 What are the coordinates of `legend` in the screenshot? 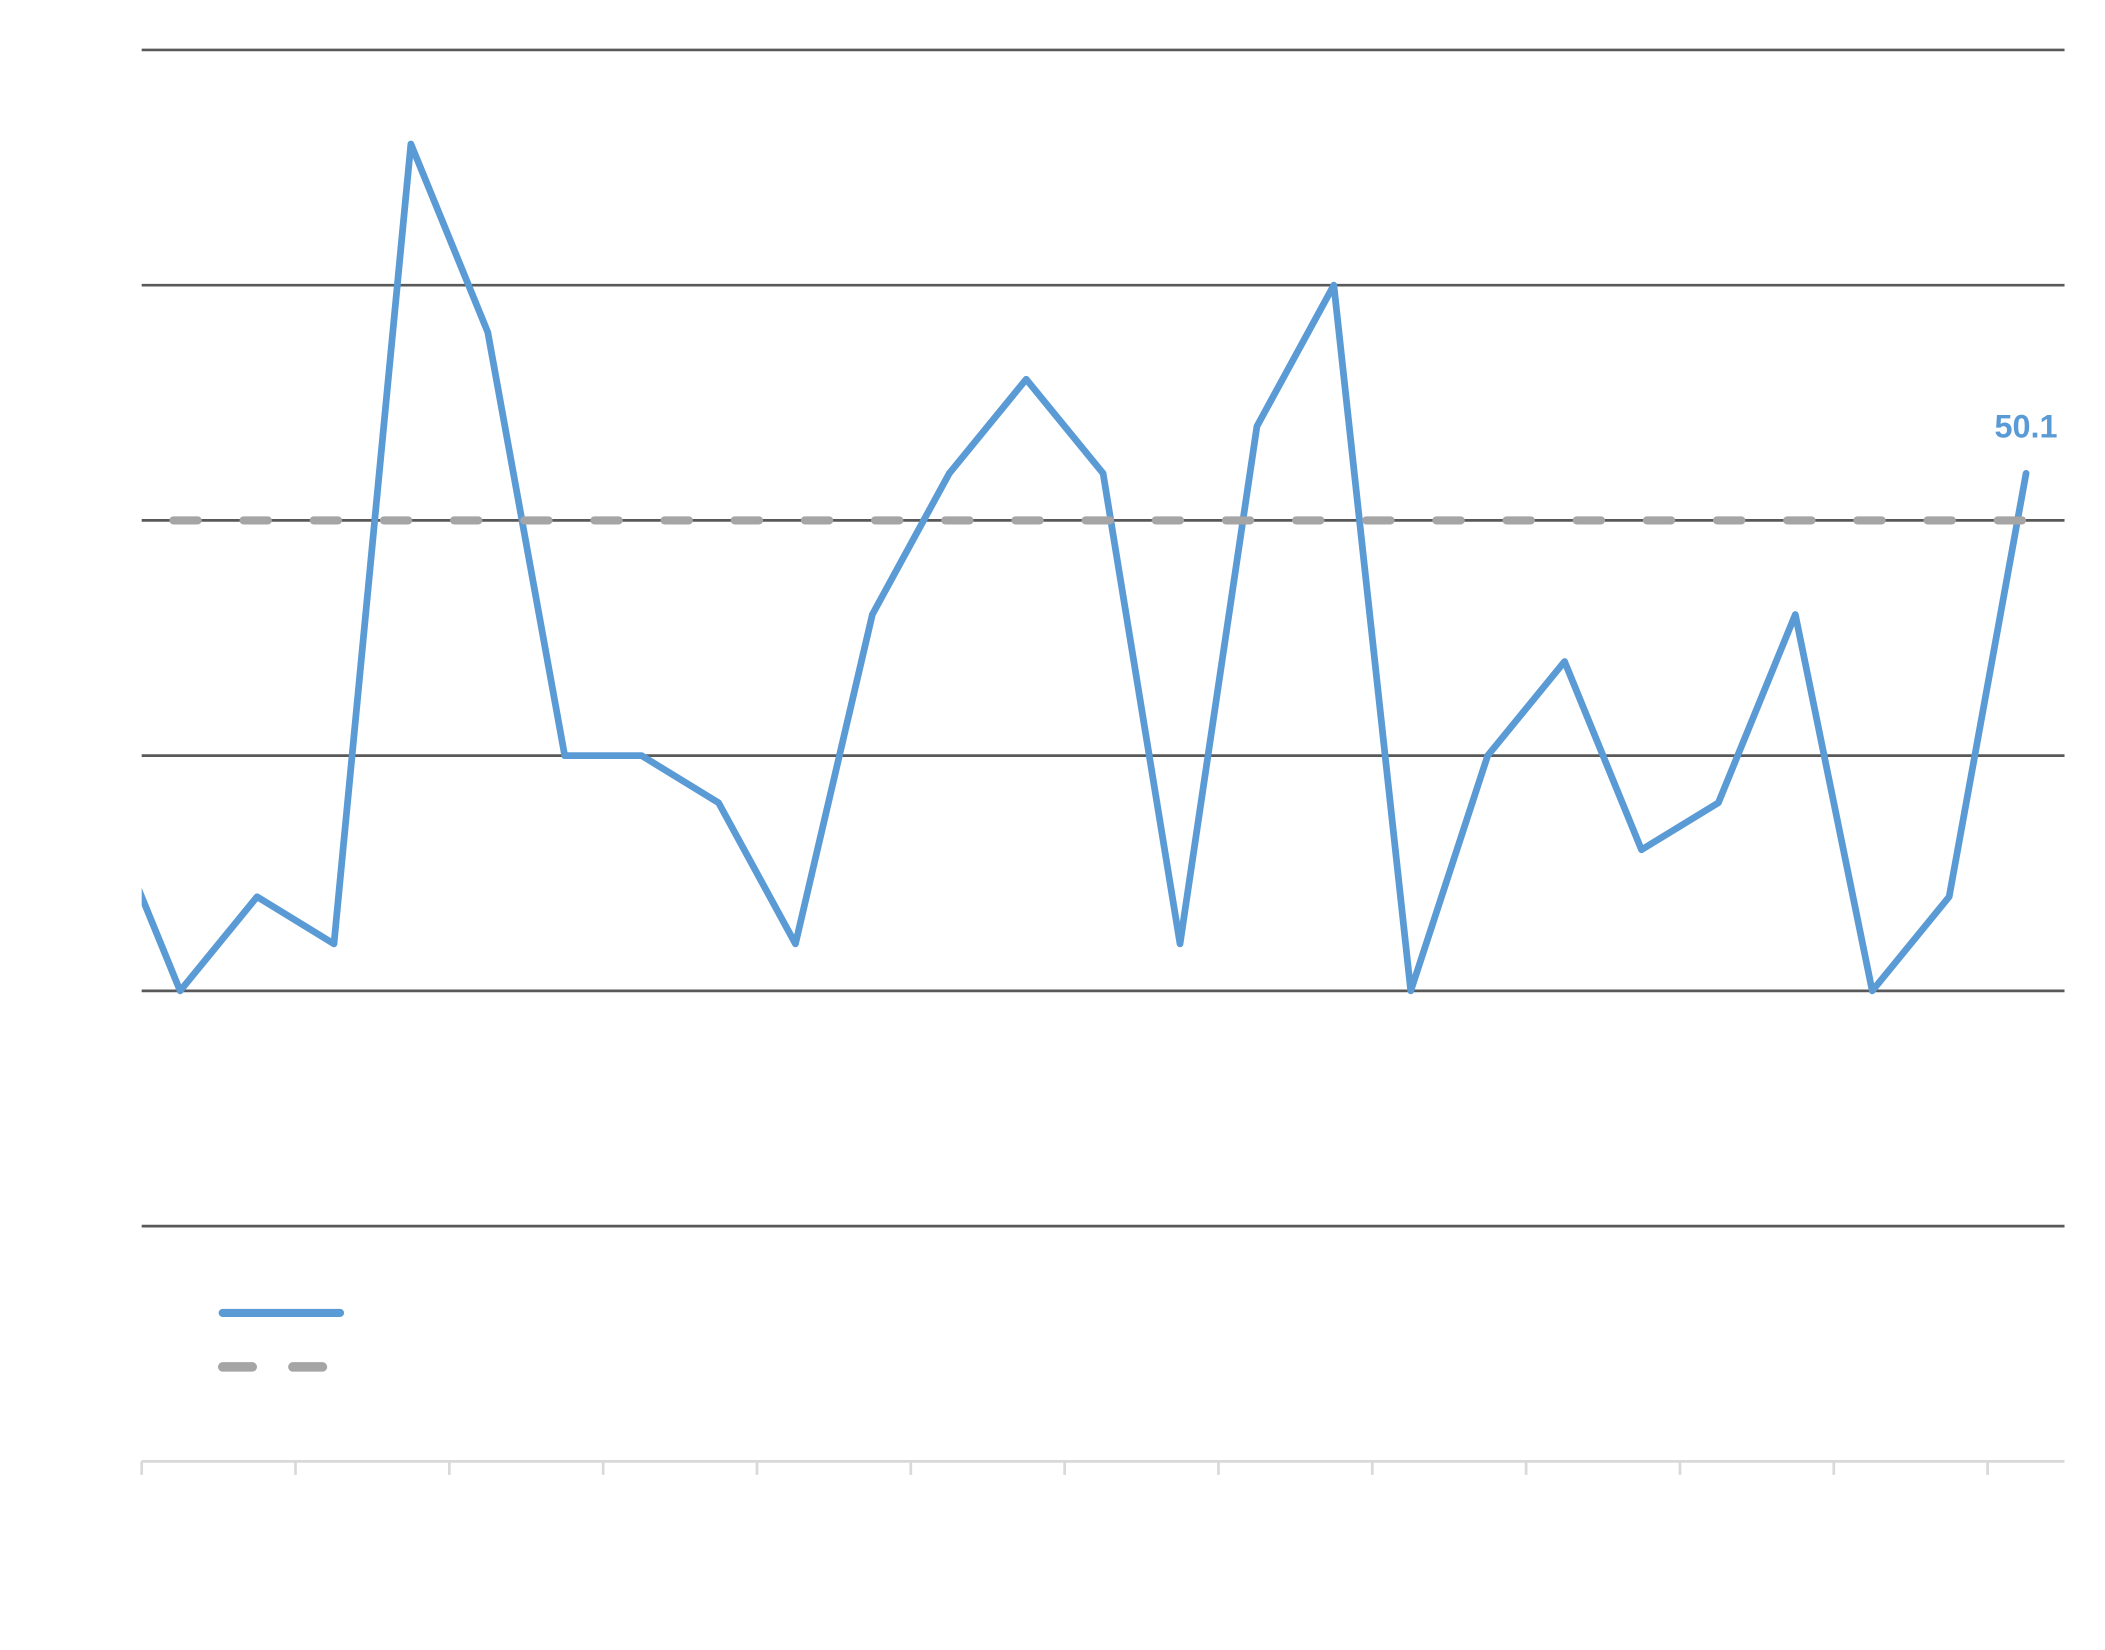 It's located at (281, 1340).